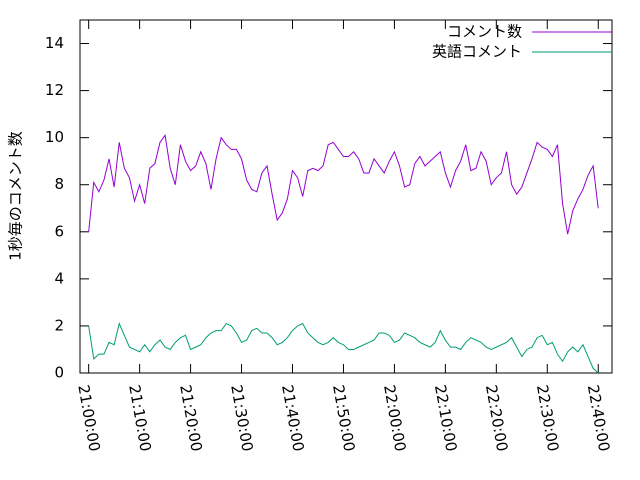 The height and width of the screenshot is (480, 640). I want to click on x-tick-label: 21:00:00, so click(88, 417).